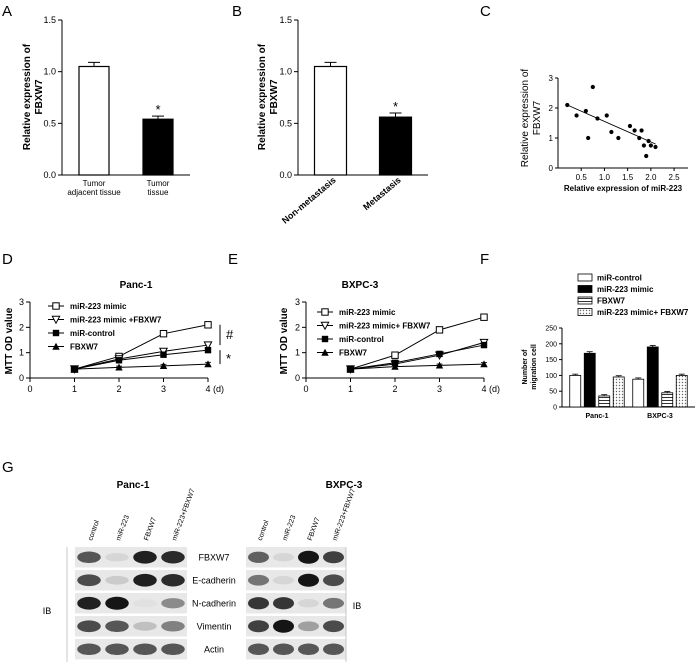  I want to click on chart-c-xlabel: Relative expression of miR-223, so click(623, 188).